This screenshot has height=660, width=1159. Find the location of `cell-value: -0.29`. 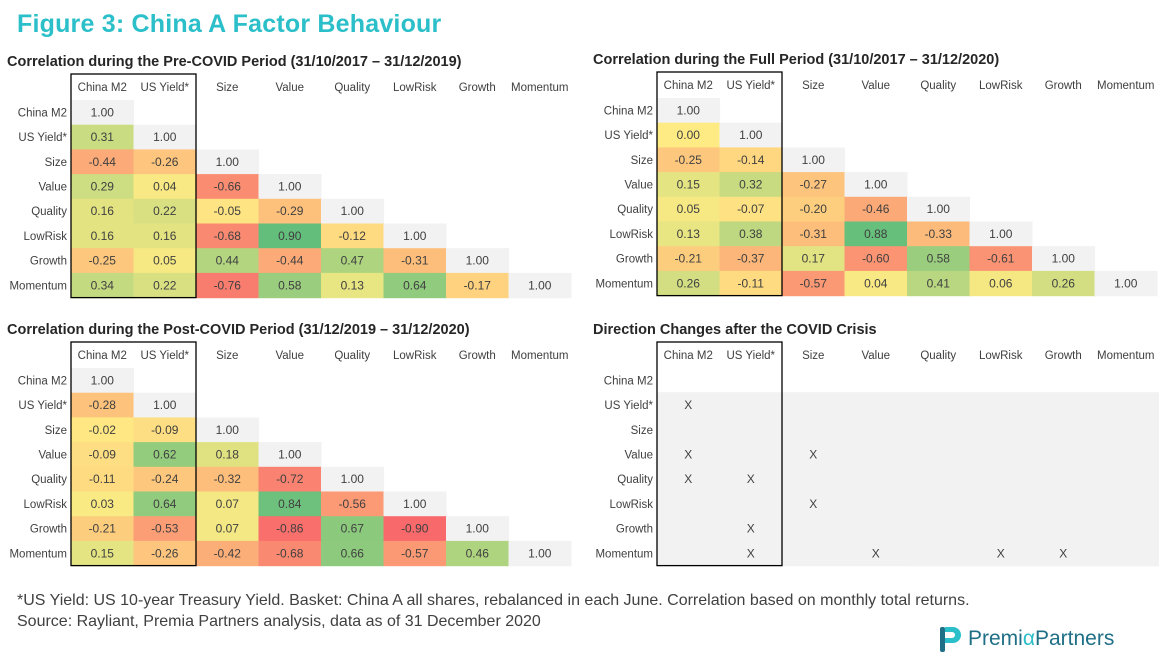

cell-value: -0.29 is located at coordinates (290, 211).